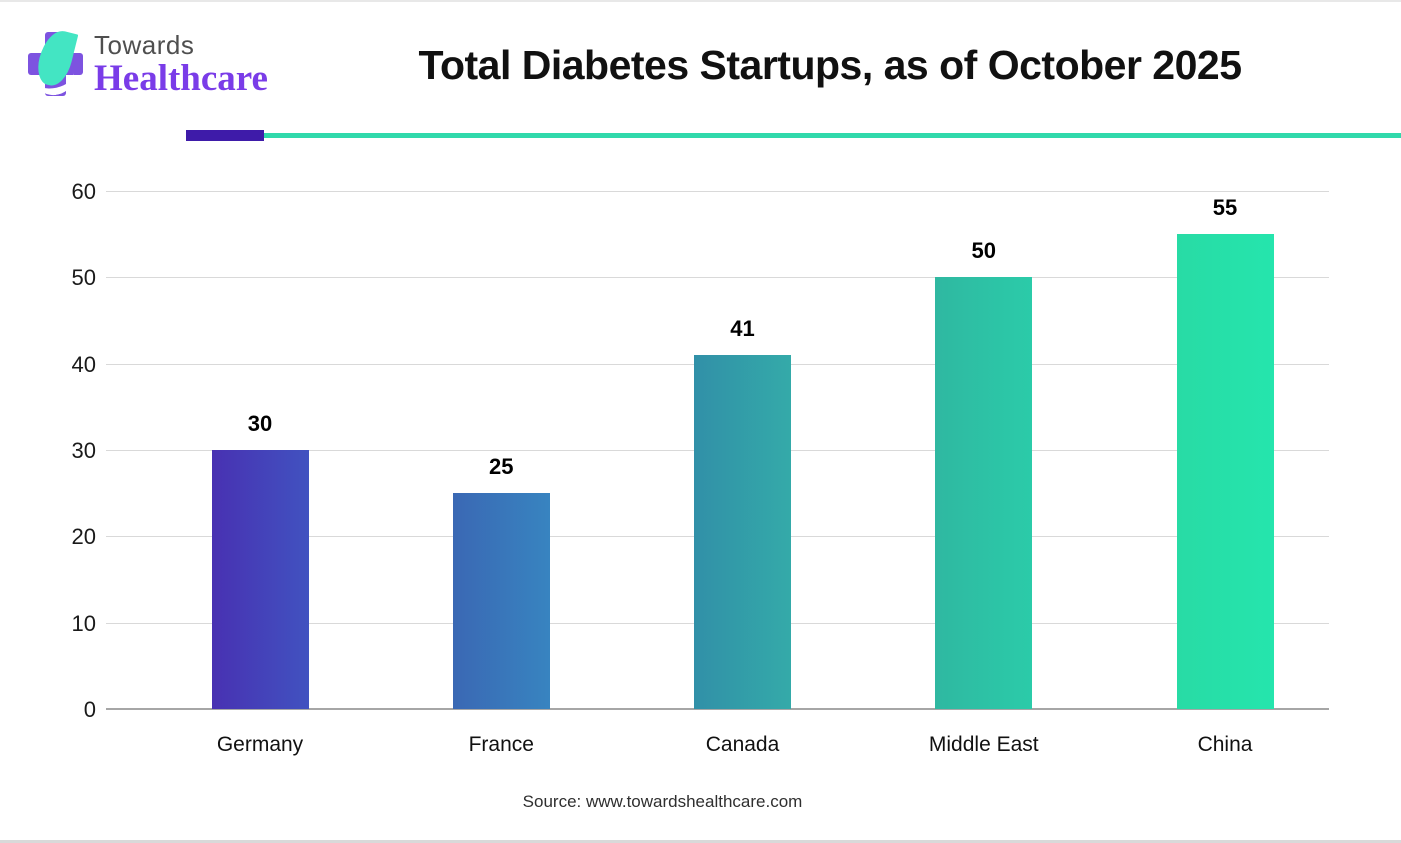 This screenshot has width=1401, height=843. I want to click on x-category-label-china: China, so click(1225, 744).